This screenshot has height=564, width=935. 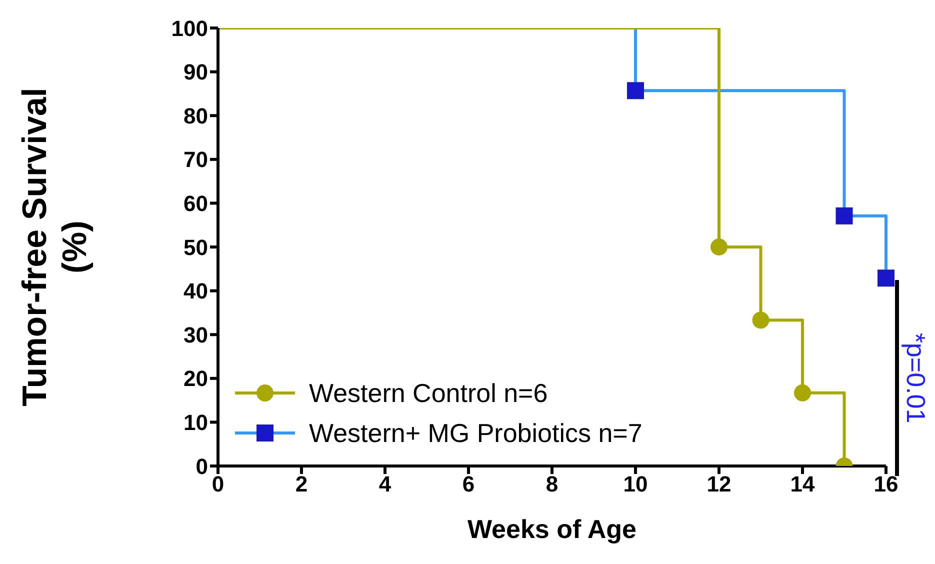 What do you see at coordinates (635, 484) in the screenshot?
I see `x-tick-label: 10` at bounding box center [635, 484].